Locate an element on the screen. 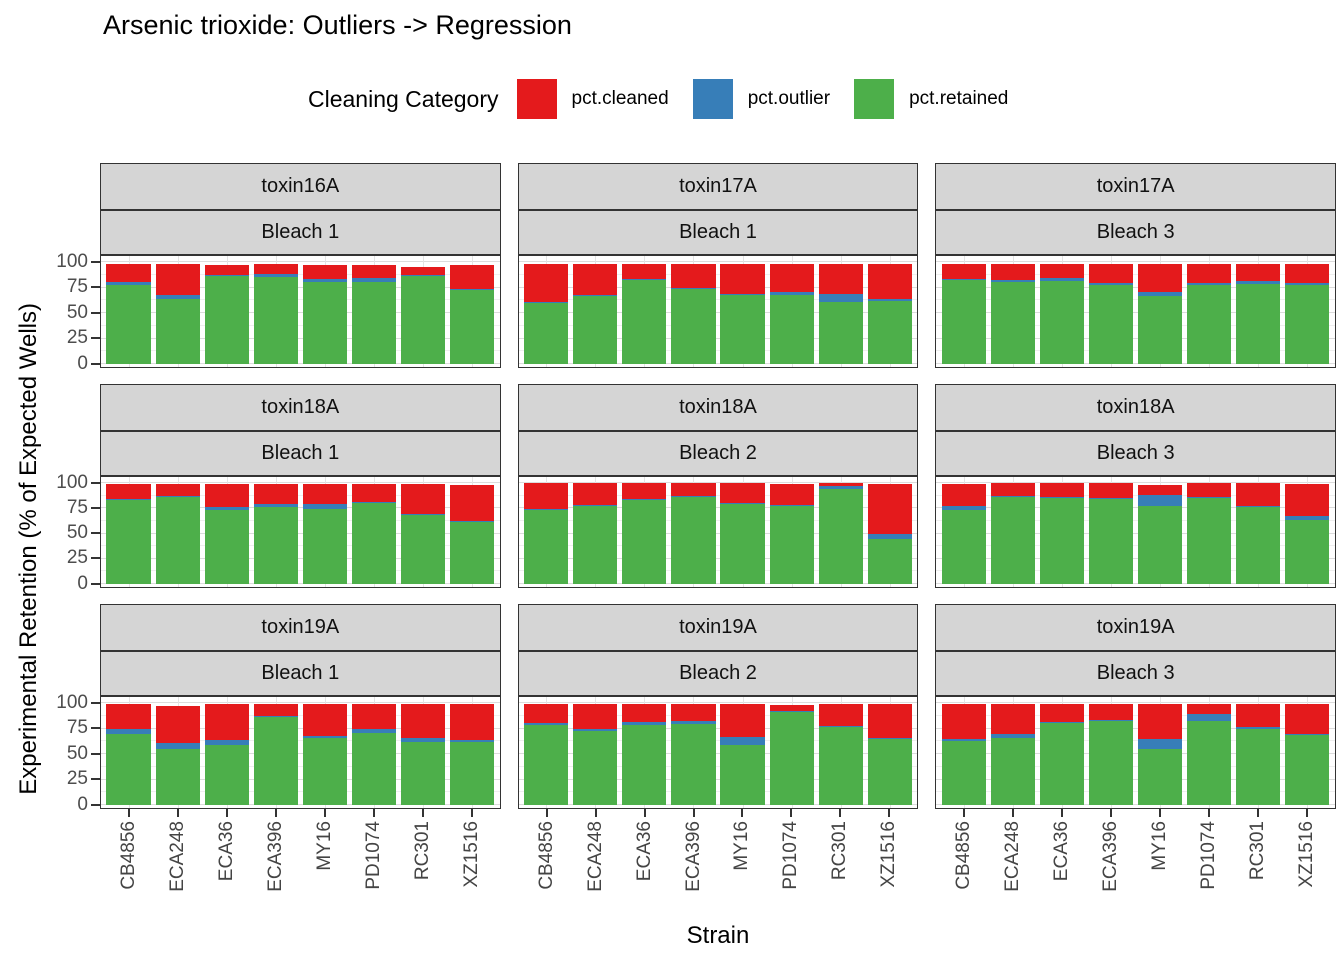 This screenshot has height=960, width=1344. stacked-bar-ECA36 is located at coordinates (644, 314).